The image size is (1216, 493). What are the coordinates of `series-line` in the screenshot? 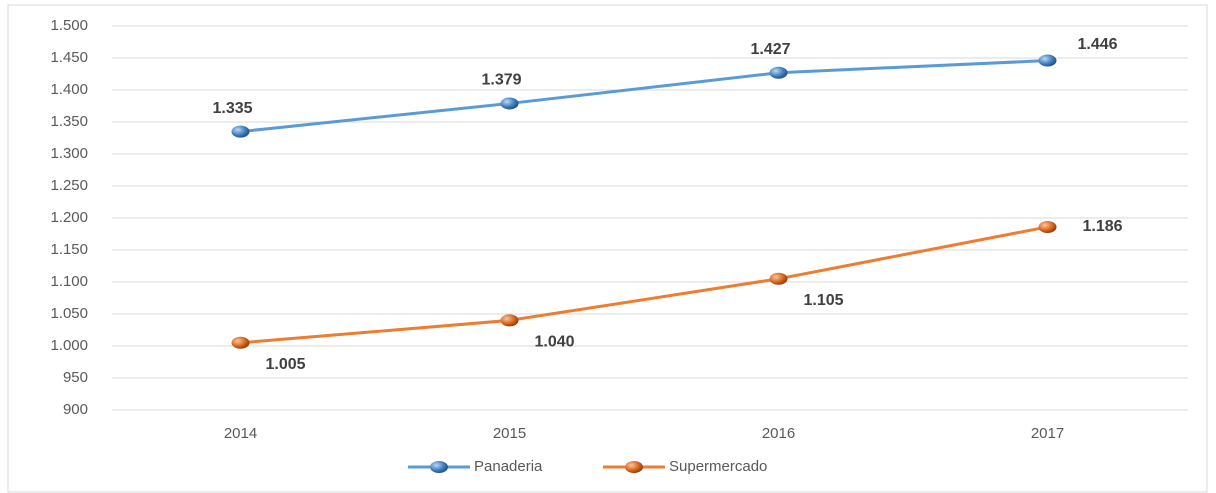 It's located at (644, 96).